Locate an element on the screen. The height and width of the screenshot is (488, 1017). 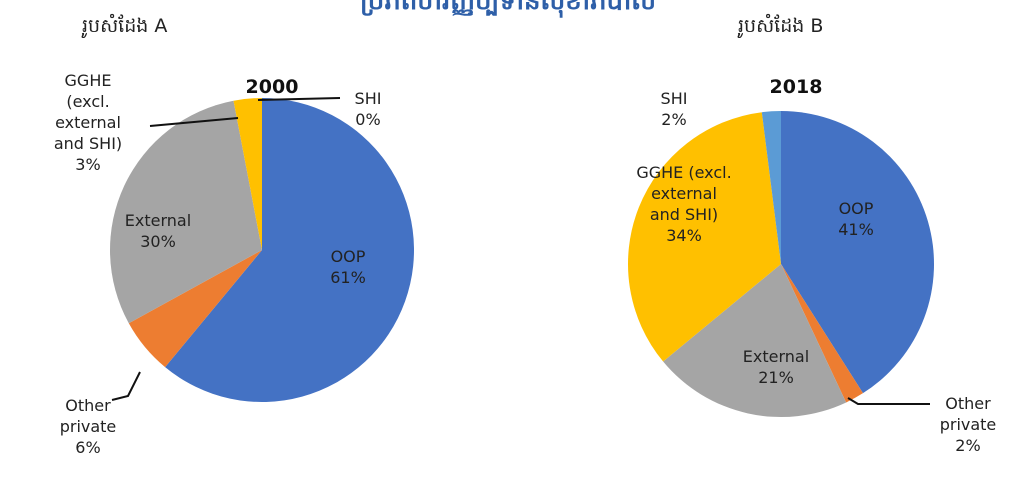
slice-label: Other private 2% is located at coordinates (968, 424).